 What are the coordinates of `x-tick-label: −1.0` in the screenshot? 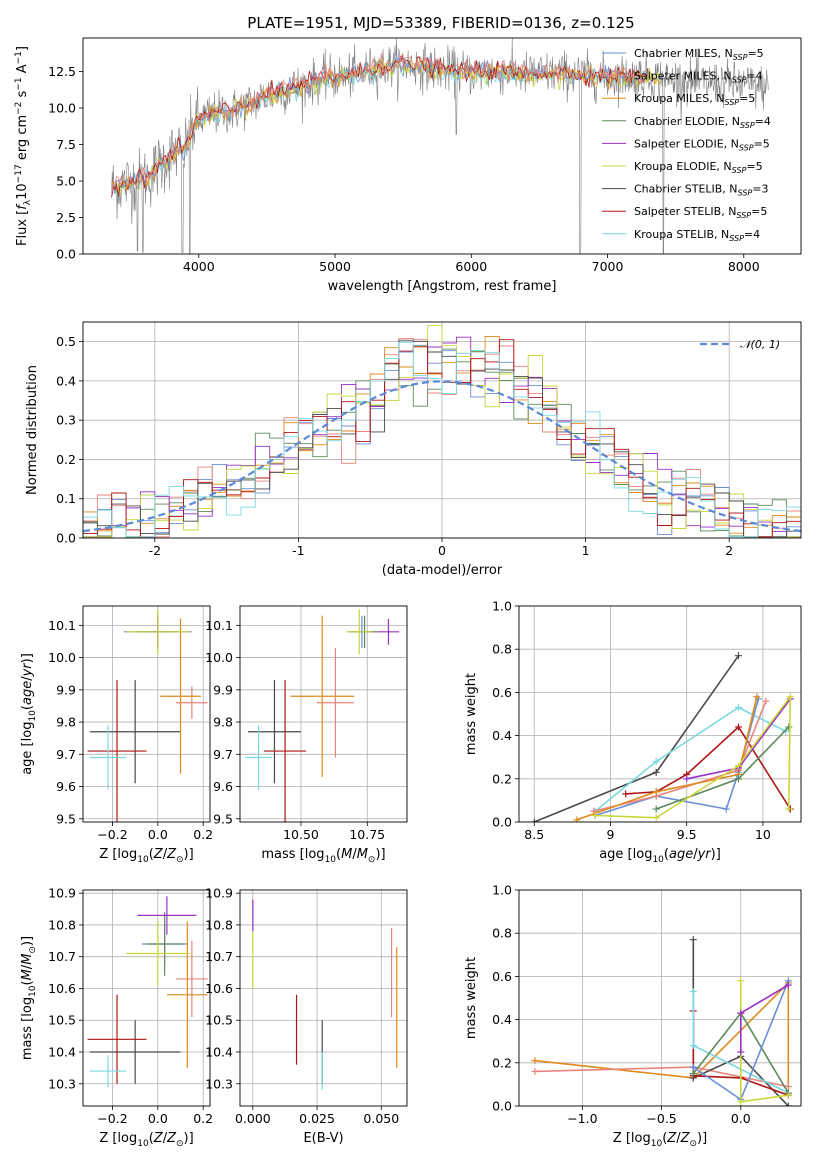 It's located at (582, 1118).